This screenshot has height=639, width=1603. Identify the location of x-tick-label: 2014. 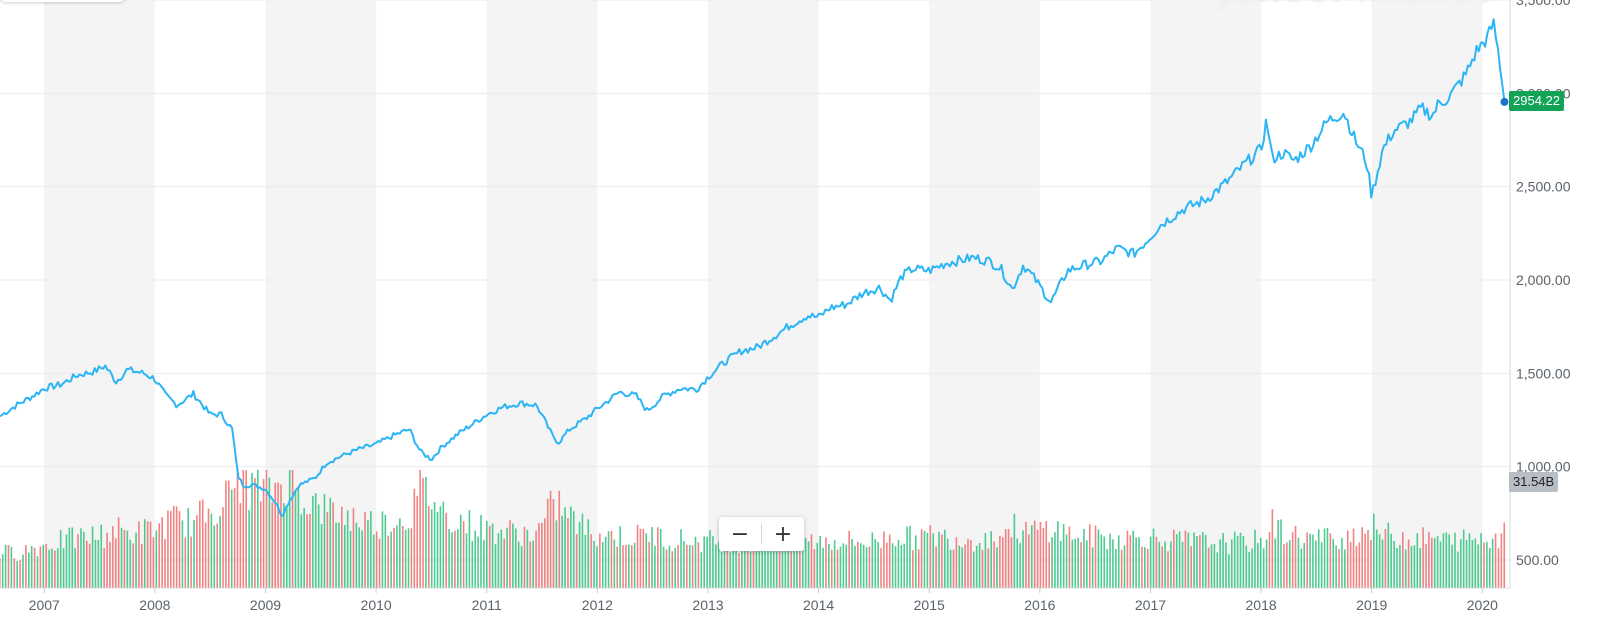
(818, 605).